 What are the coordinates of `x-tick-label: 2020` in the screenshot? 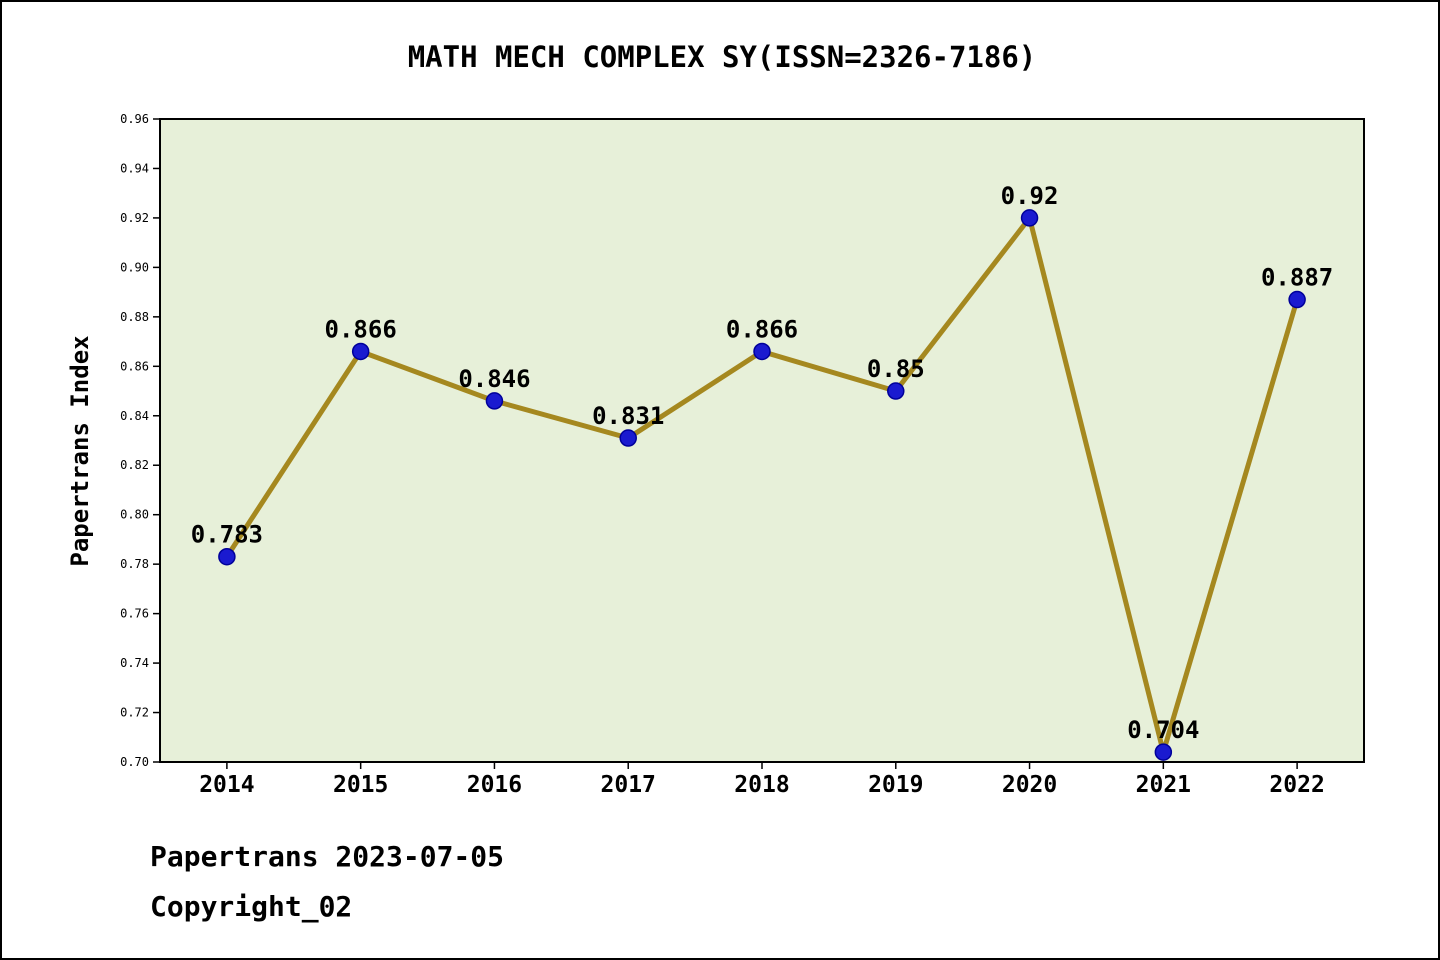 It's located at (1029, 785).